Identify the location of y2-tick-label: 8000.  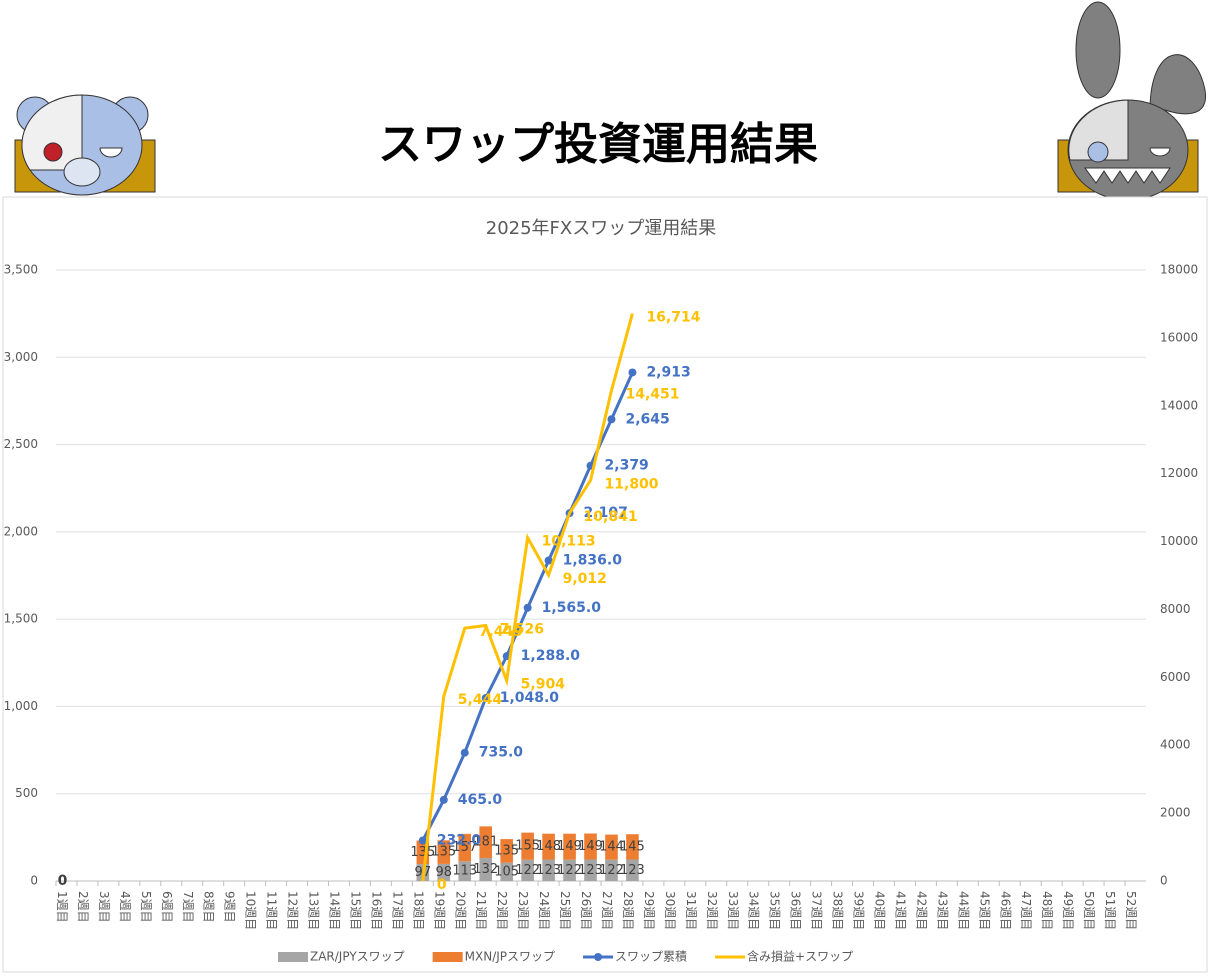
(1175, 609).